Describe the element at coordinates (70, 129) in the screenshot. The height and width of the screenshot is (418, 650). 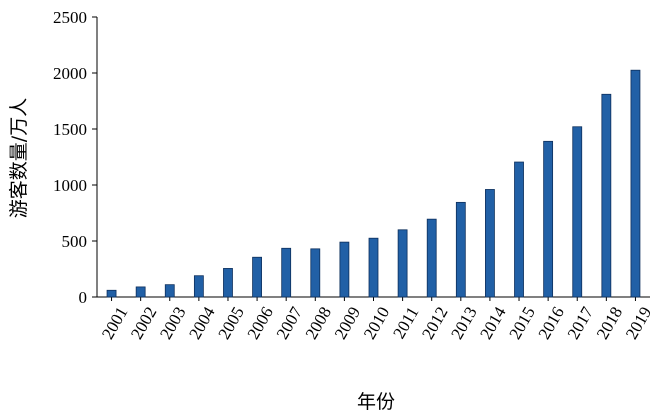
I see `y-tick-label: 1500` at that location.